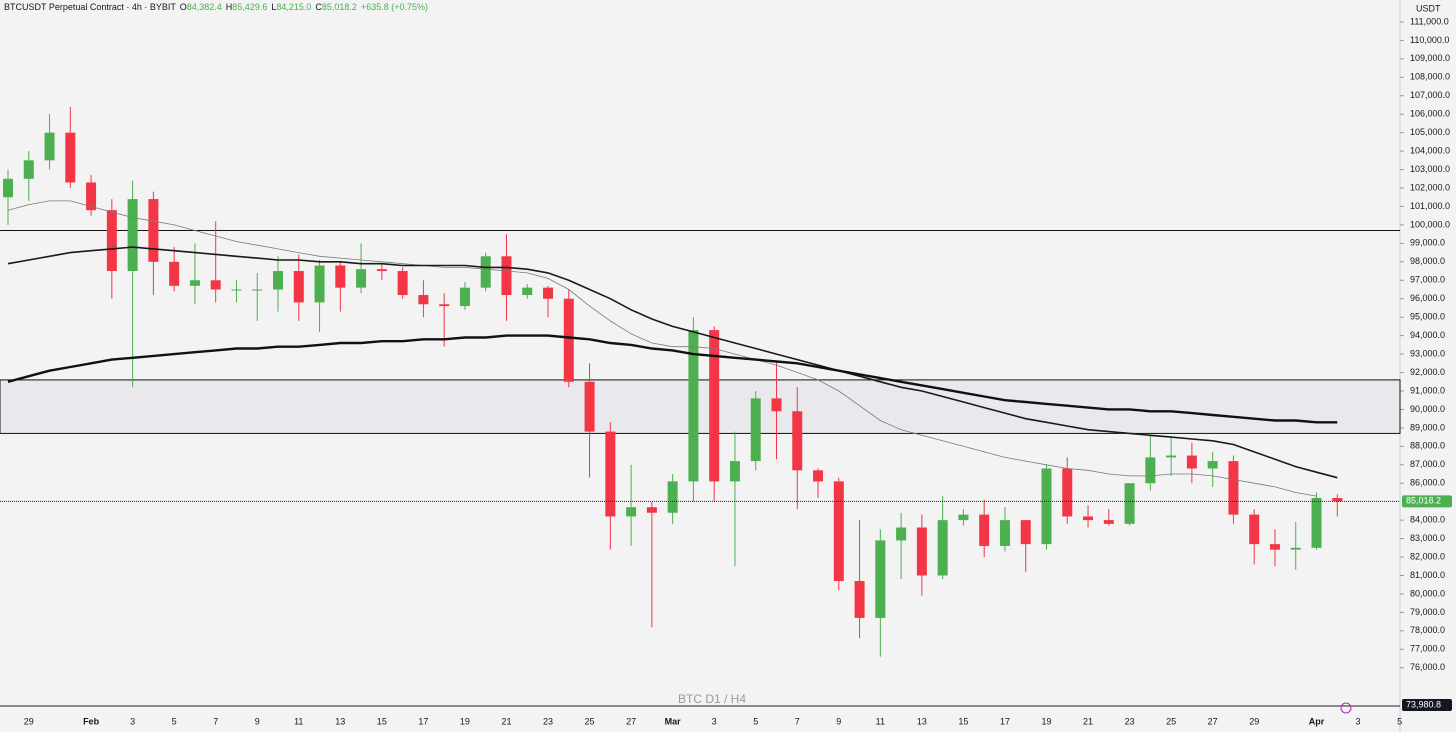 This screenshot has height=732, width=1456. What do you see at coordinates (465, 721) in the screenshot?
I see `x-tick-label: 19` at bounding box center [465, 721].